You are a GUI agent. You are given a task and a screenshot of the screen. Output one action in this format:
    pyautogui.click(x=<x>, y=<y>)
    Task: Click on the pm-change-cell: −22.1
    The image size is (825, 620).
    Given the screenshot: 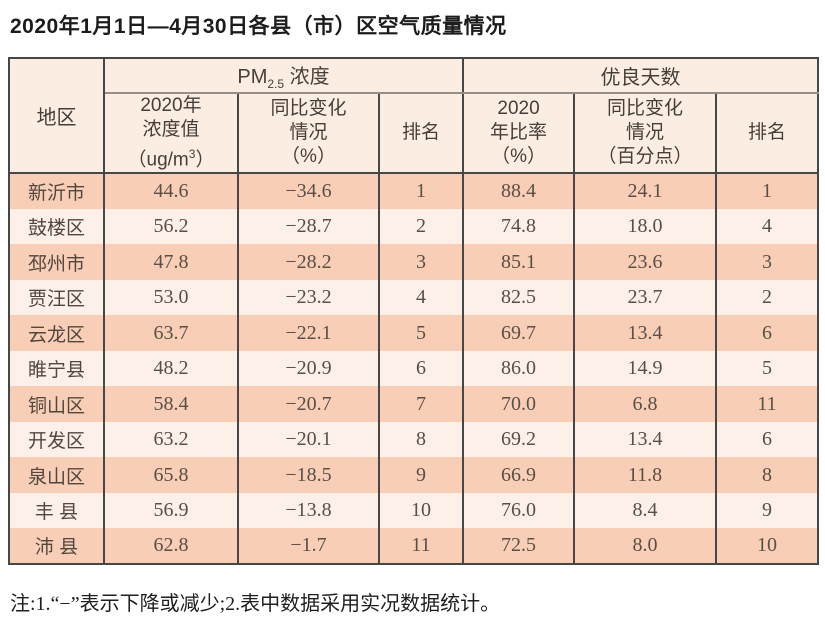 What is the action you would take?
    pyautogui.click(x=308, y=333)
    